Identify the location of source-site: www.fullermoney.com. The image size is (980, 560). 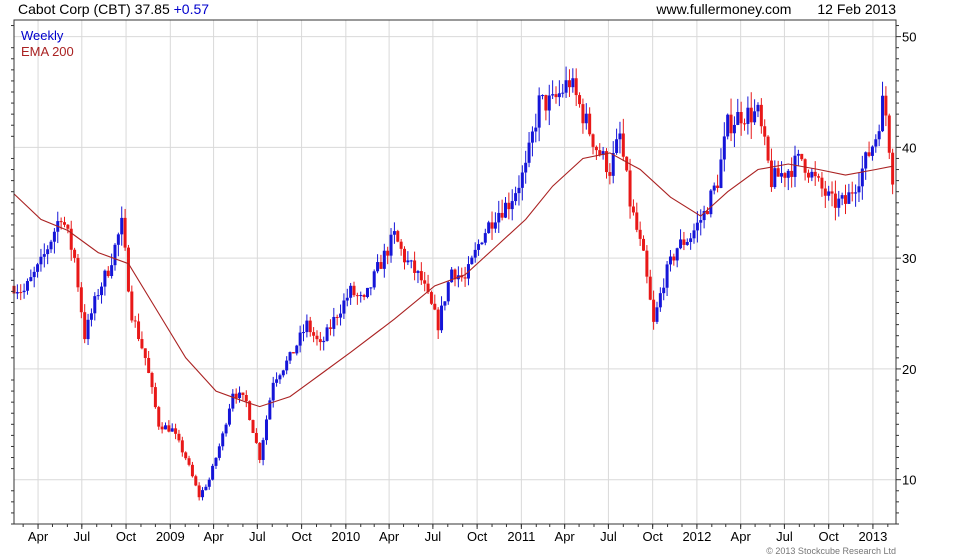
(724, 9).